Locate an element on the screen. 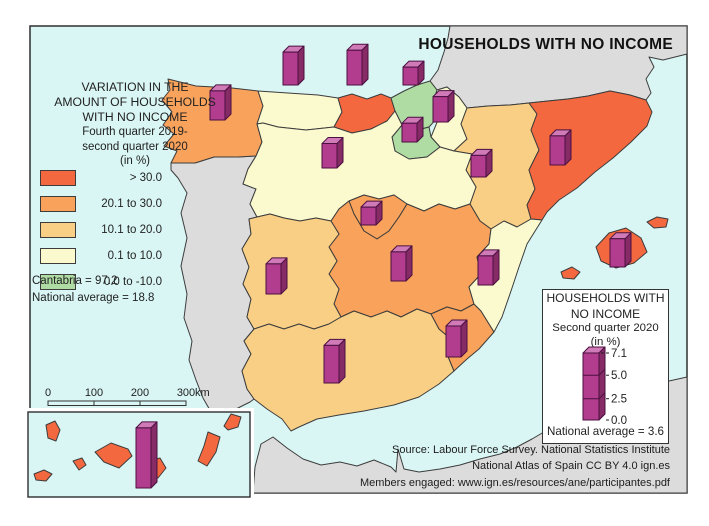 The height and width of the screenshot is (526, 709). class-swatch-cream is located at coordinates (58, 256).